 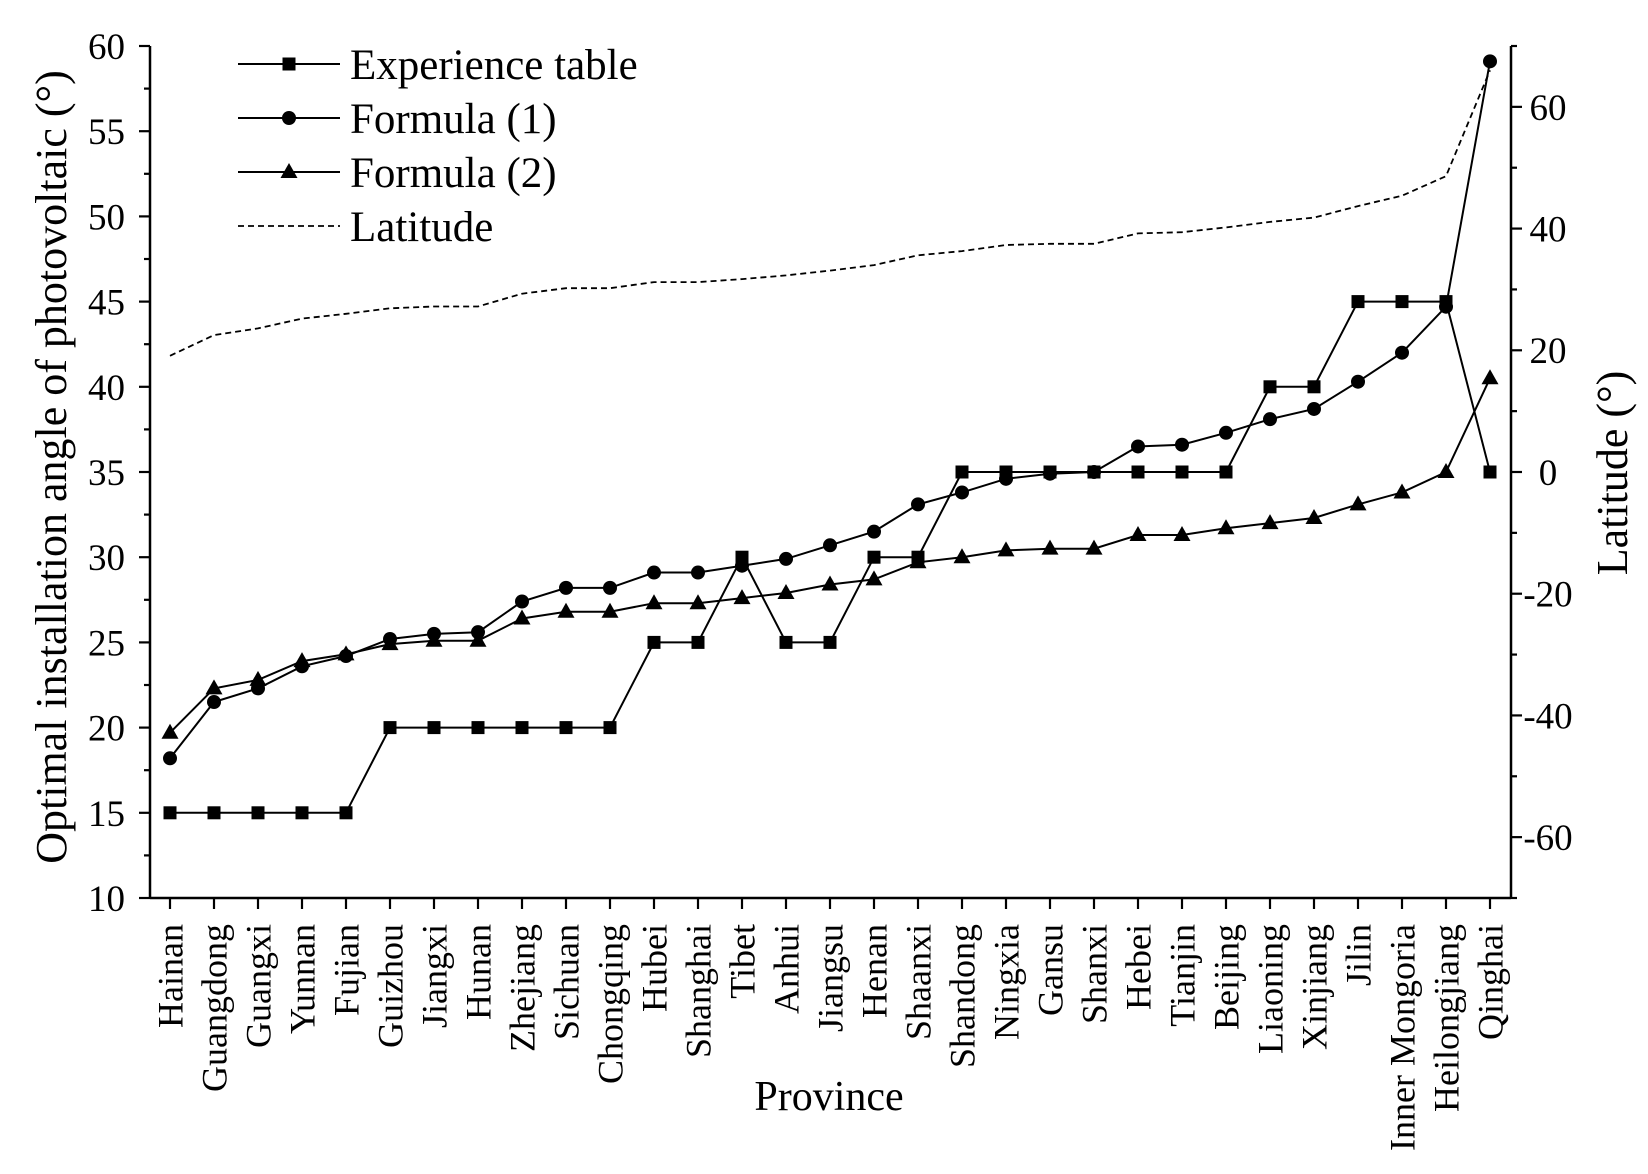 What do you see at coordinates (453, 119) in the screenshot?
I see `legend-label: Formula (1)` at bounding box center [453, 119].